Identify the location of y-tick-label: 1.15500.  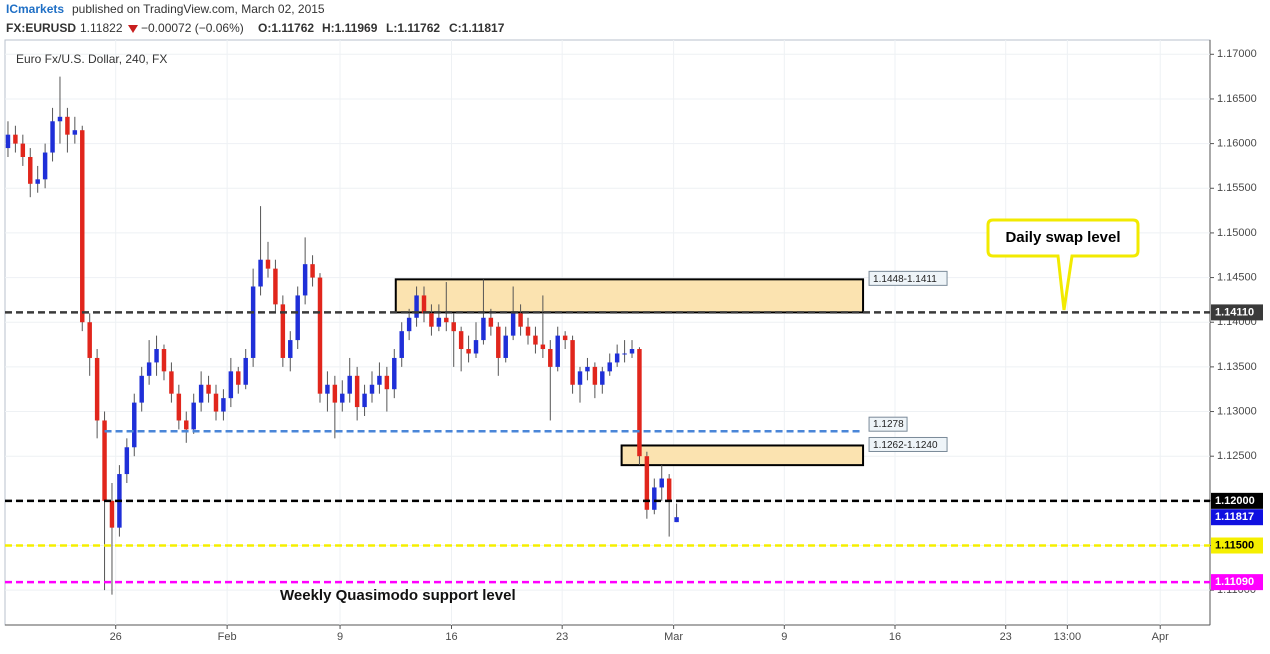
(1237, 188).